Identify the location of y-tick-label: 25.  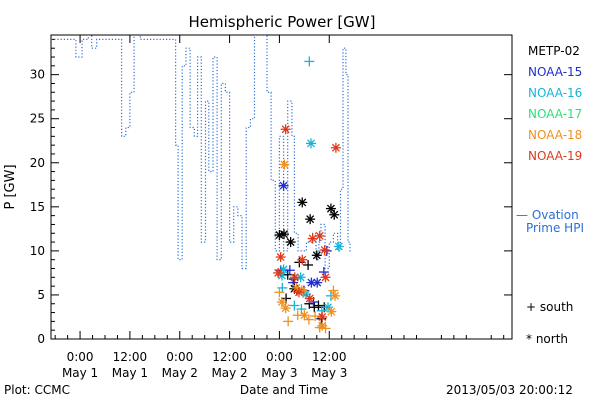
(37, 119).